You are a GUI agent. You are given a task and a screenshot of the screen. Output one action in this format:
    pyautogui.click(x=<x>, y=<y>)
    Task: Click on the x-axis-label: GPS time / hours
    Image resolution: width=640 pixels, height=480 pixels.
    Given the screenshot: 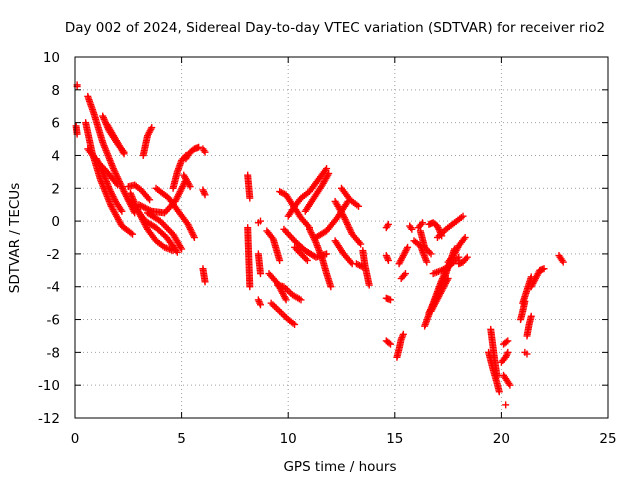 What is the action you would take?
    pyautogui.click(x=339, y=467)
    